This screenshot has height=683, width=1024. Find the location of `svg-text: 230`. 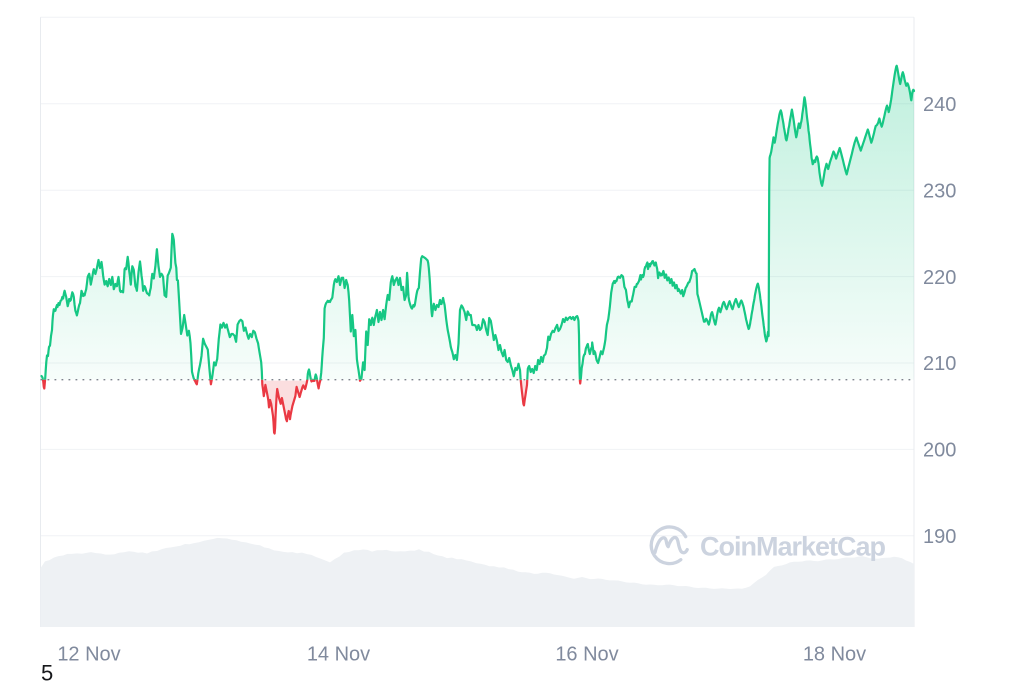

svg-text: 230 is located at coordinates (939, 191).